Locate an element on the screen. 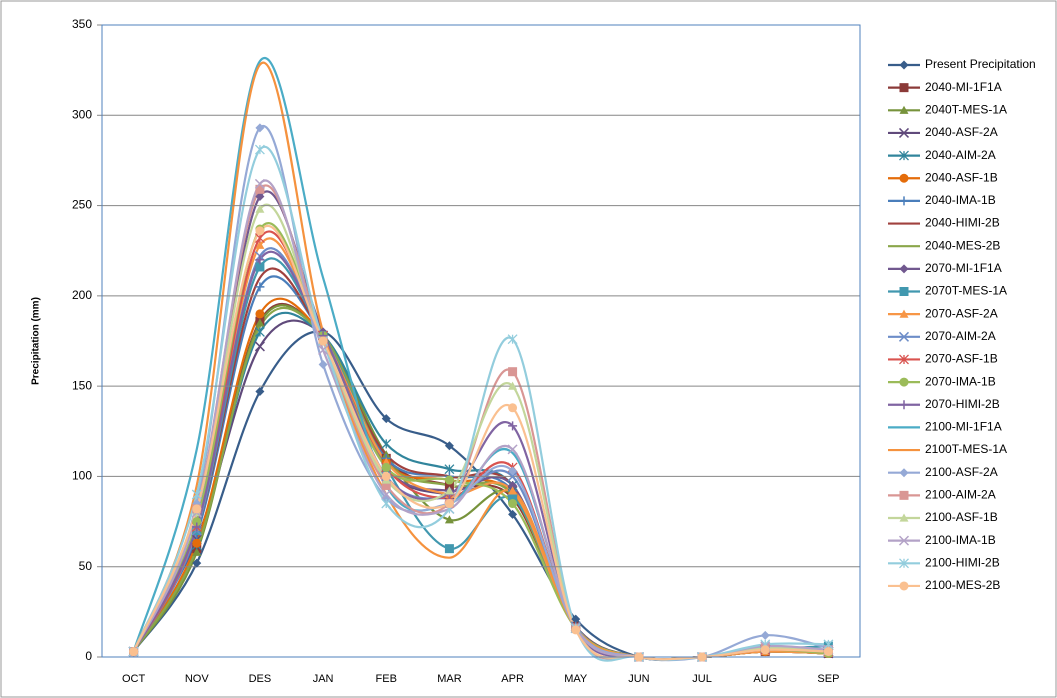 The height and width of the screenshot is (698, 1057). y-tick-label: 200 is located at coordinates (82, 295).